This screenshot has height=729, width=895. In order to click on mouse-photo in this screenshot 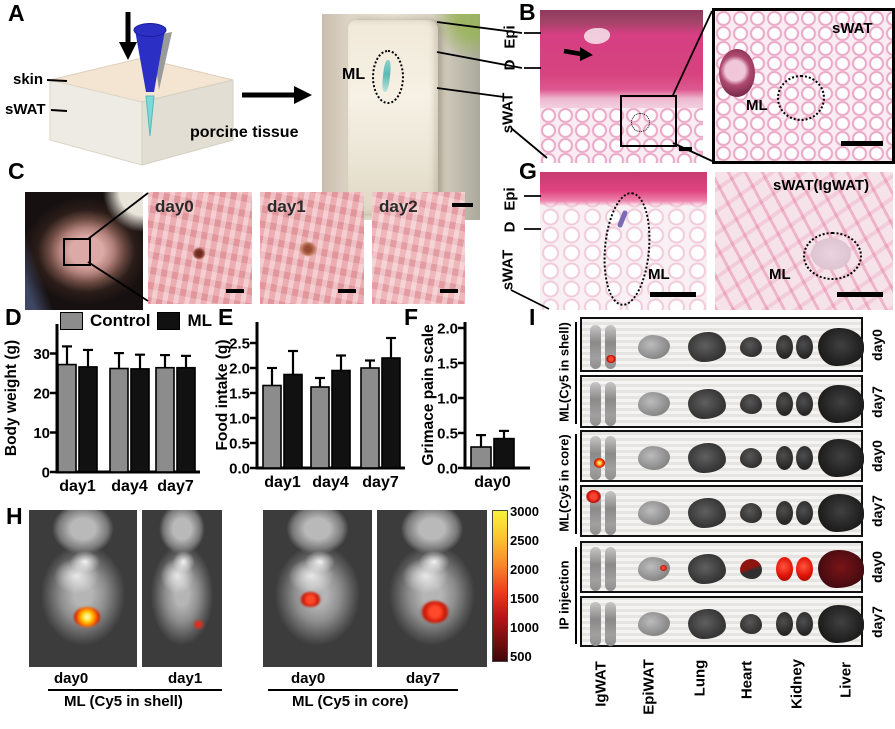, I will do `click(84, 251)`.